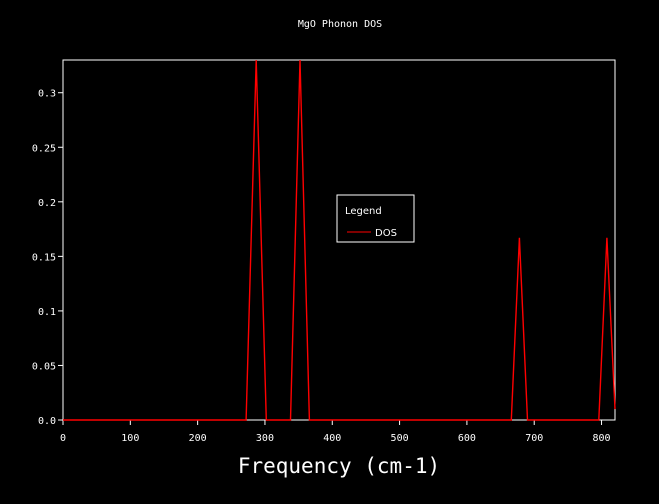 Image resolution: width=659 pixels, height=504 pixels. What do you see at coordinates (339, 466) in the screenshot?
I see `x-axis-label: Frequency (cm-1)` at bounding box center [339, 466].